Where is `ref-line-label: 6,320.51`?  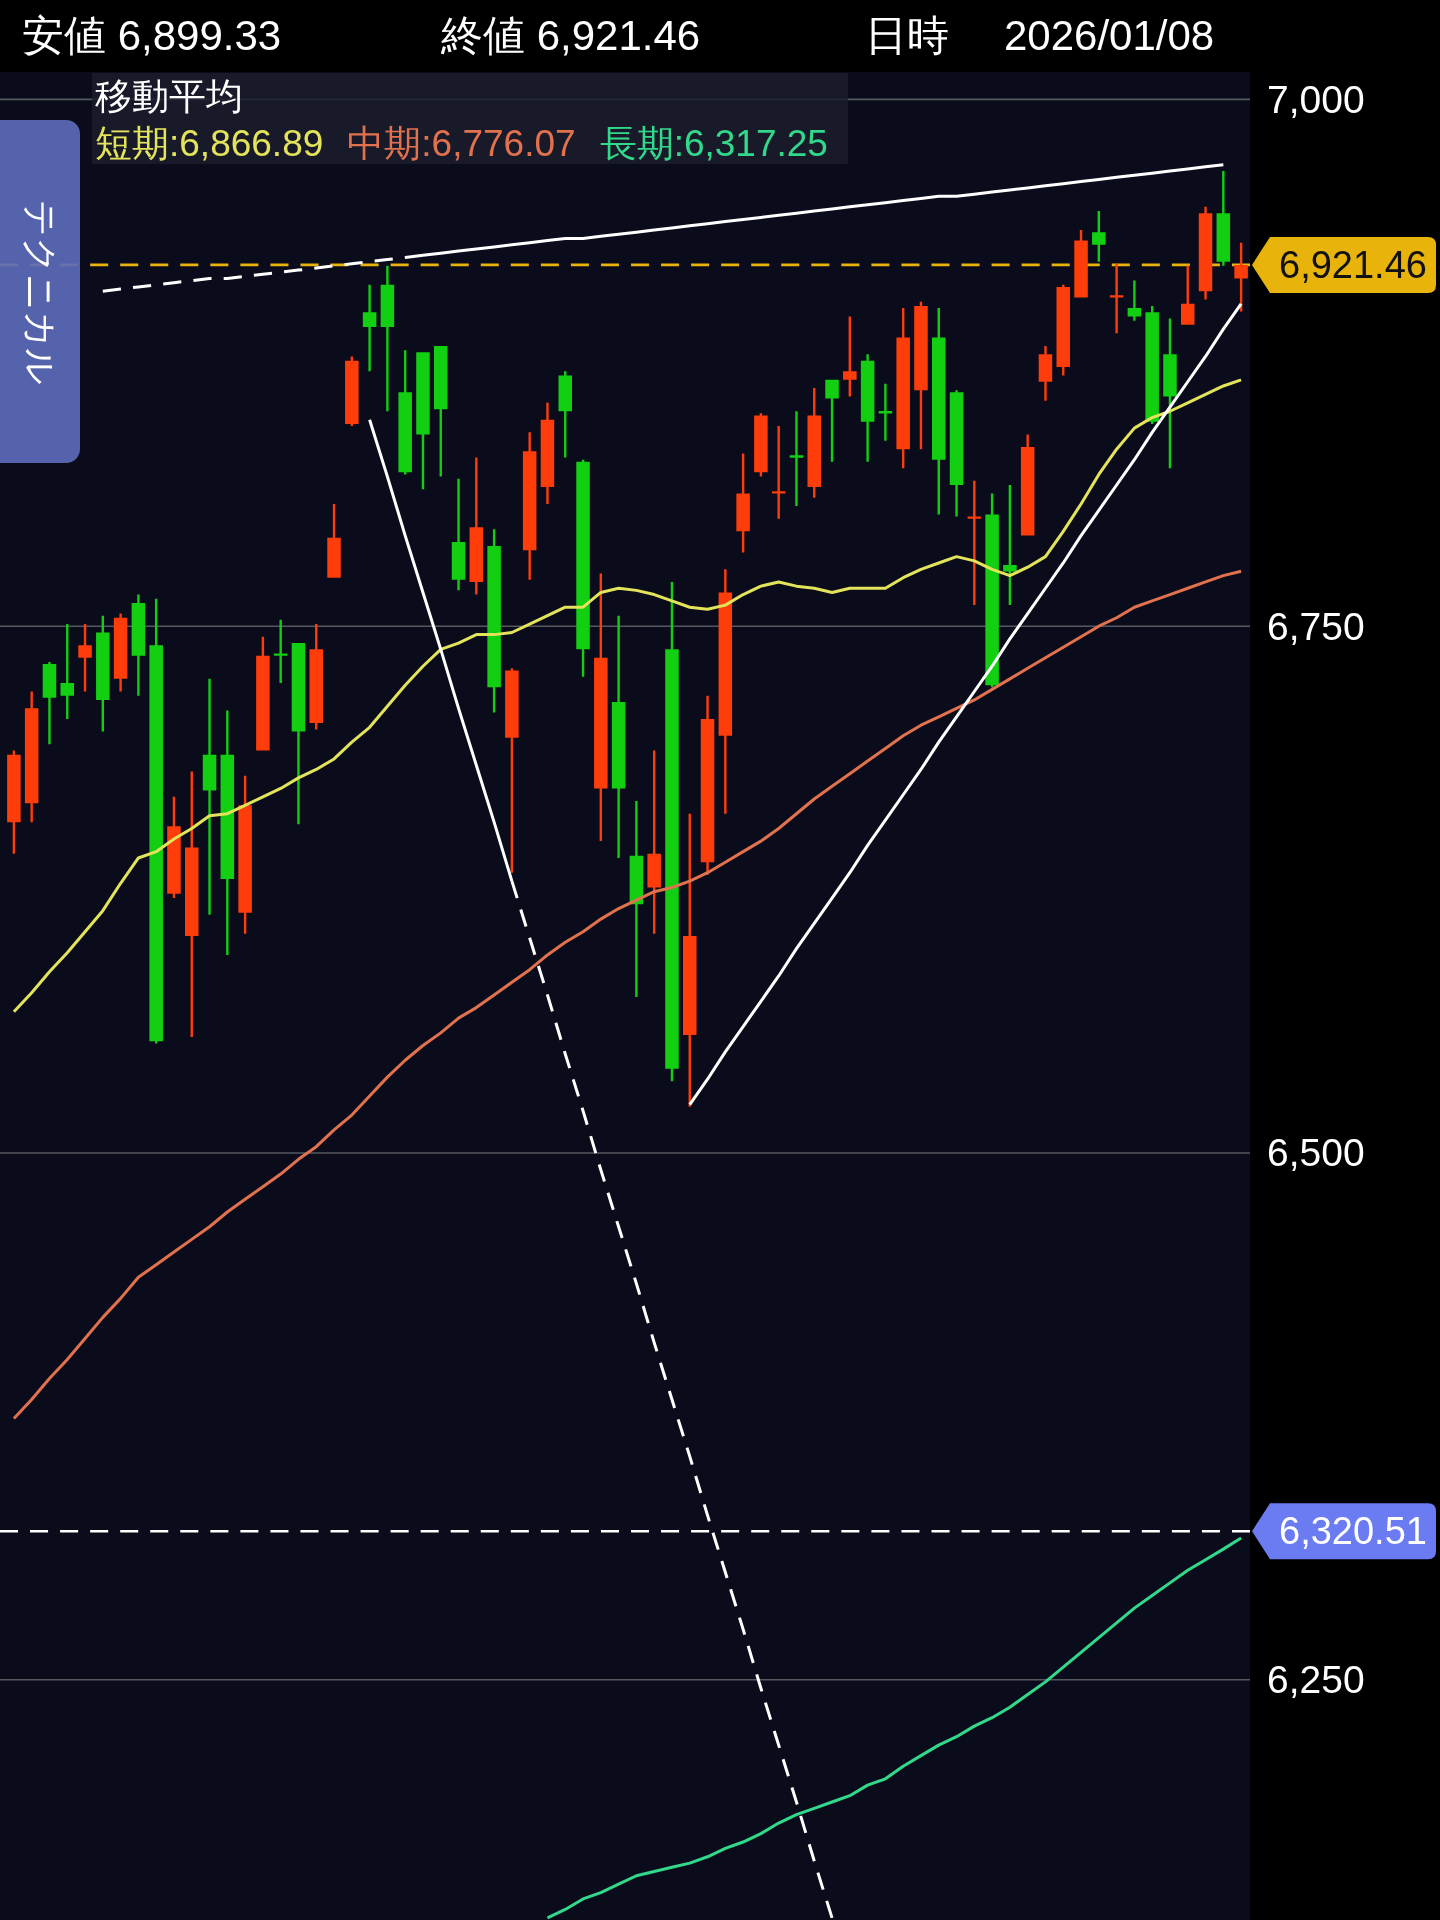
ref-line-label: 6,320.51 is located at coordinates (1353, 1531).